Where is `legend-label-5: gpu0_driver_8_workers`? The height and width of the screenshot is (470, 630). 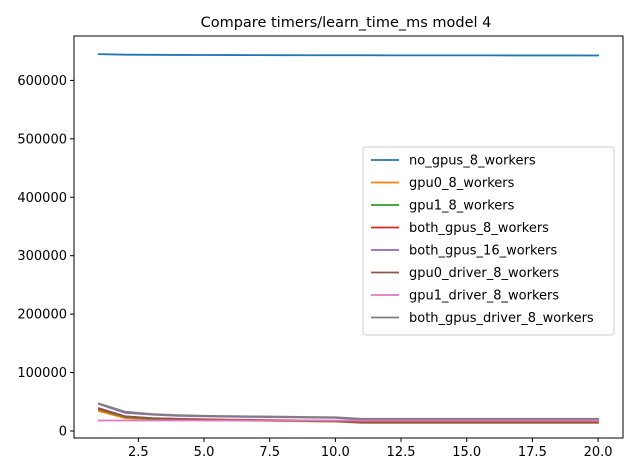 legend-label-5: gpu0_driver_8_workers is located at coordinates (484, 273).